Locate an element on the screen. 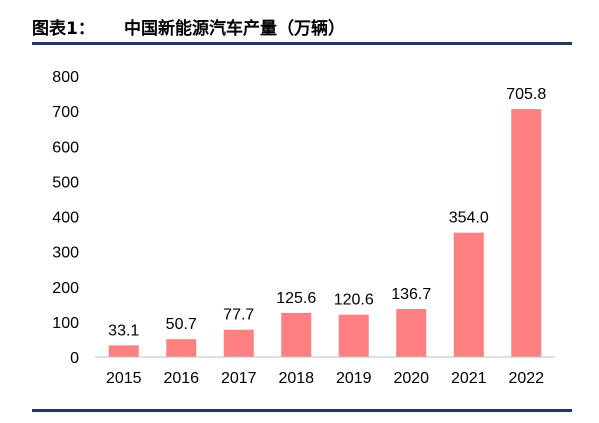 The image size is (599, 423). y-tick-label: 800 is located at coordinates (65, 77).